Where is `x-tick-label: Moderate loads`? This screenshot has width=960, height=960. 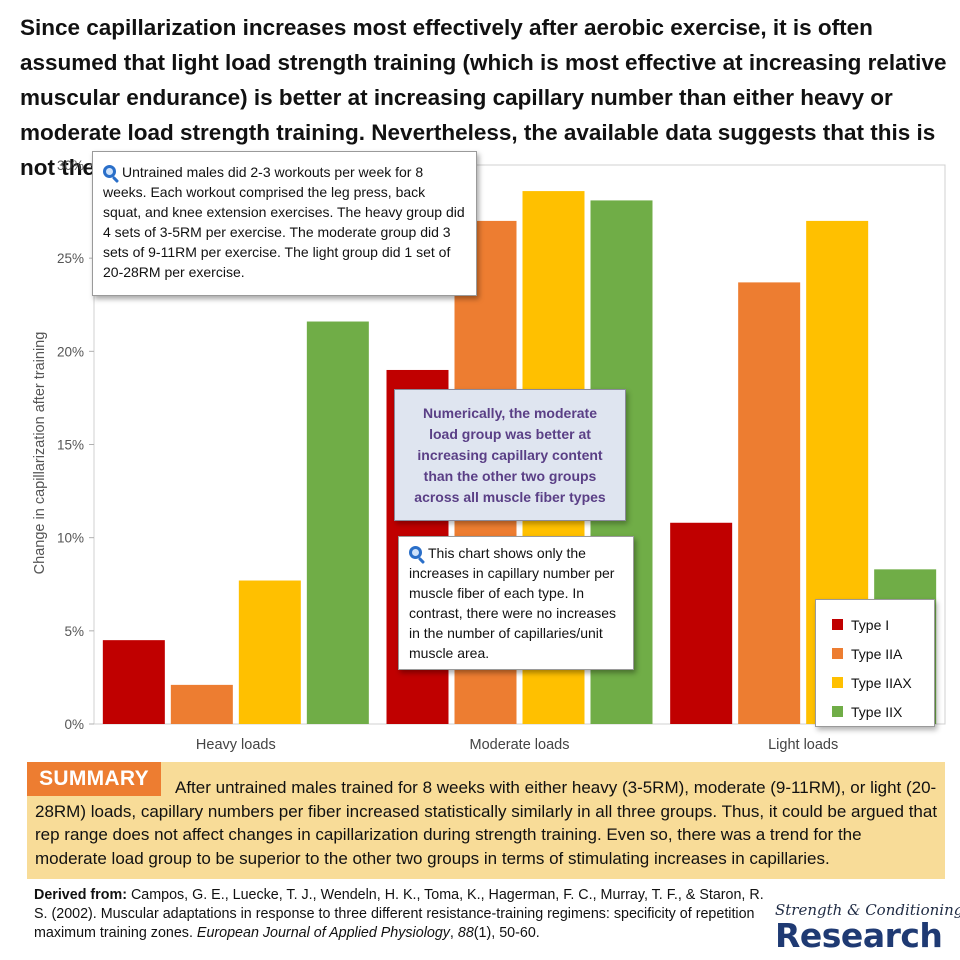 x-tick-label: Moderate loads is located at coordinates (520, 745).